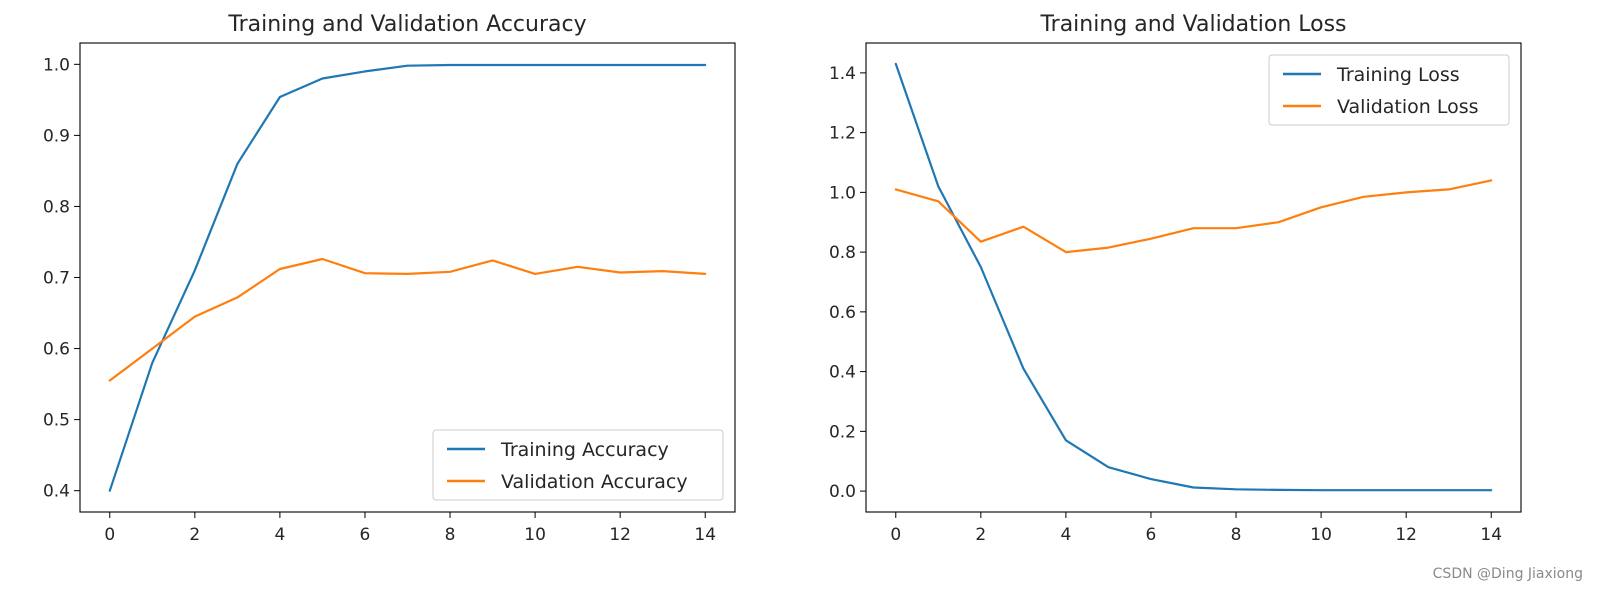 This screenshot has height=600, width=1603. What do you see at coordinates (584, 450) in the screenshot?
I see `legend-label: Training Accuracy` at bounding box center [584, 450].